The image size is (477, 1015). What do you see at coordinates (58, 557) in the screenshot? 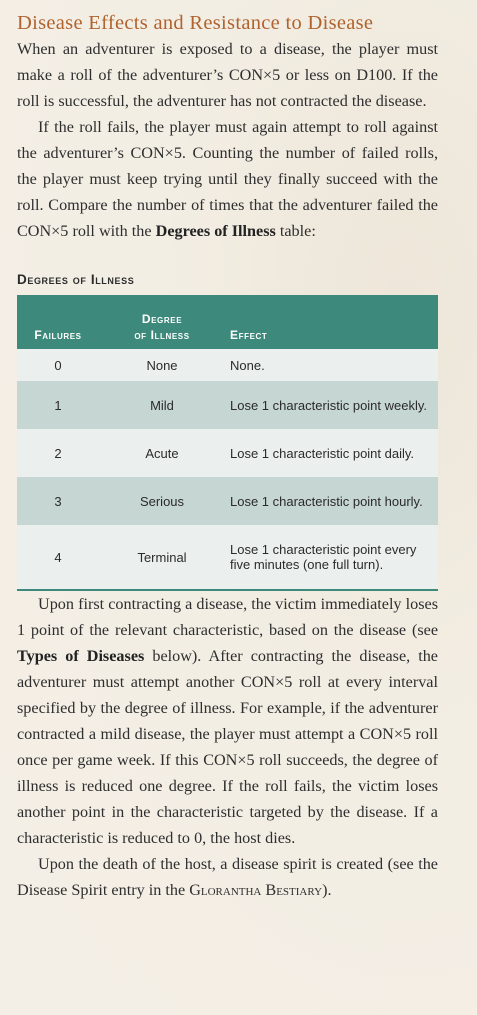
I see `cell-failures: 4` at bounding box center [58, 557].